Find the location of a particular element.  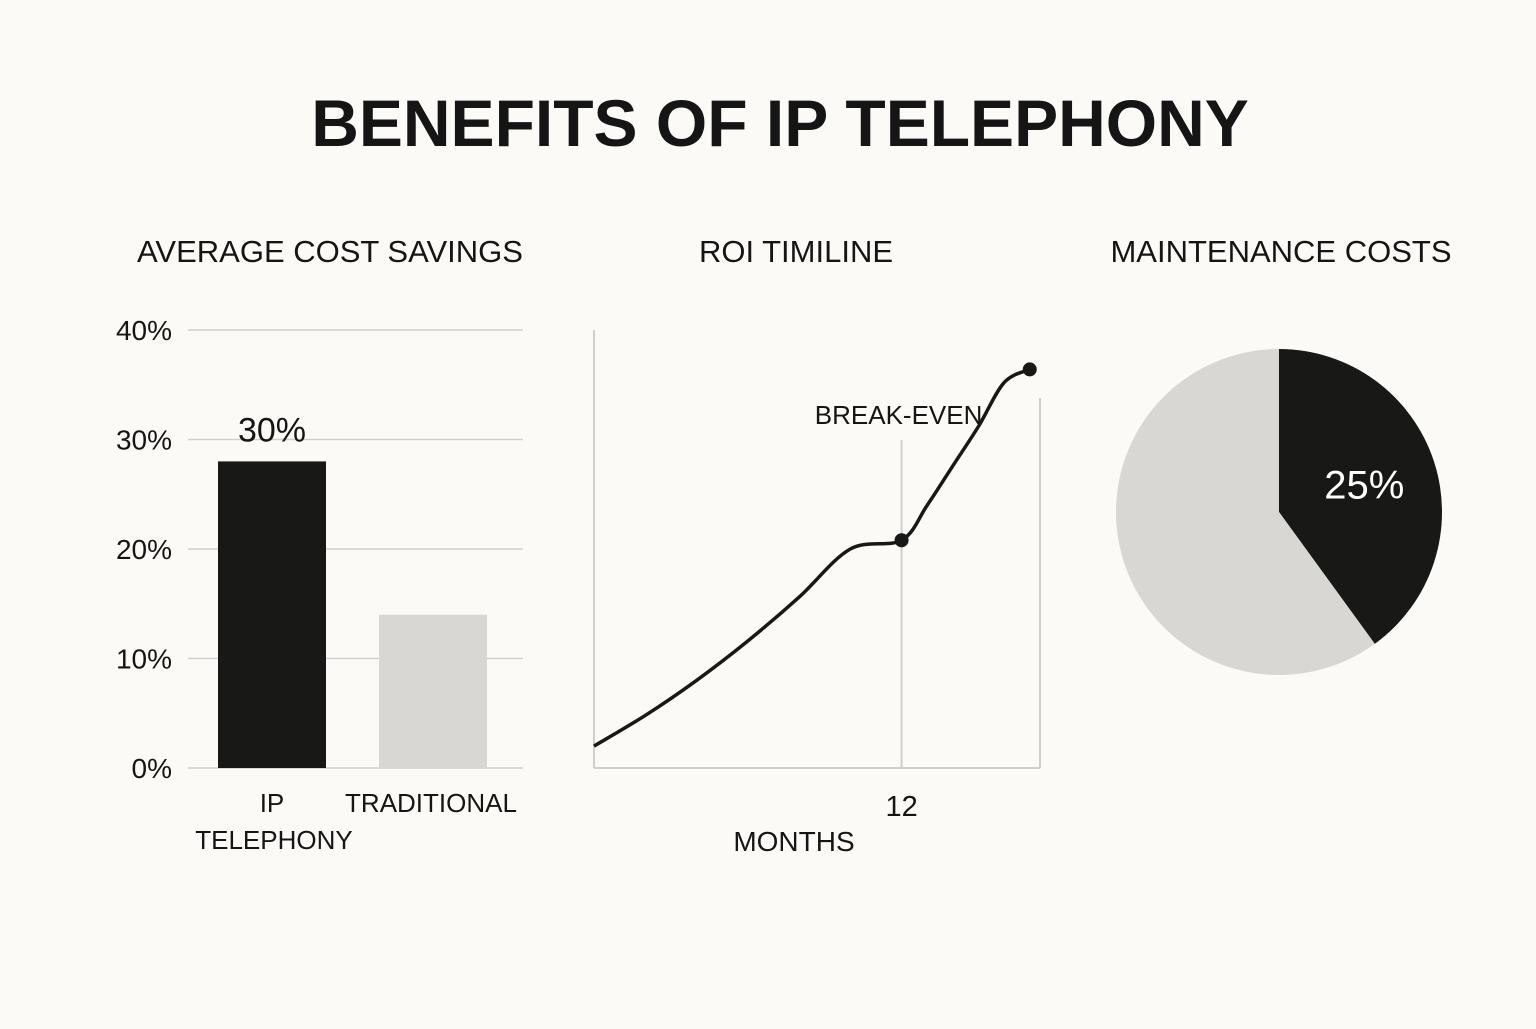

break-even-label: BREAK-EVEN is located at coordinates (899, 415).